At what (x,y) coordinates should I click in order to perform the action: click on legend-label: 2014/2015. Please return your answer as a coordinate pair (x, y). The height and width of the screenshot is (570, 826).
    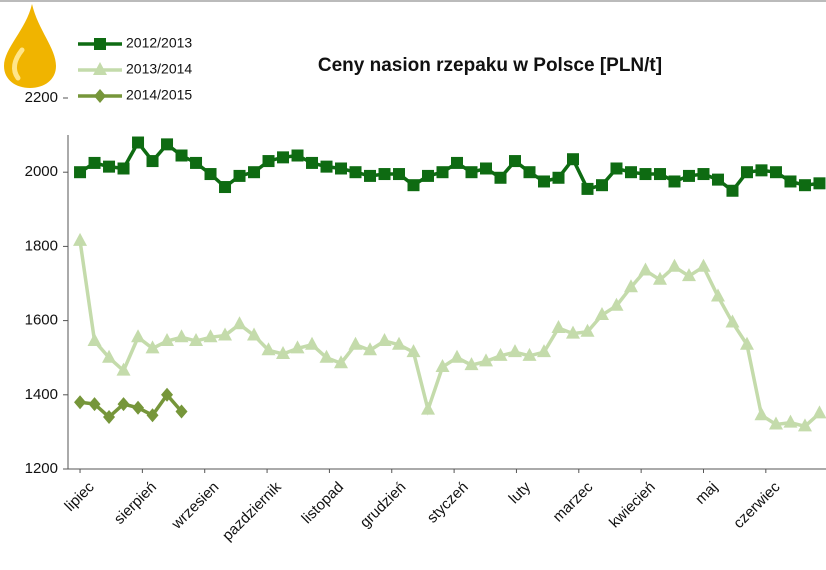
    Looking at the image, I should click on (159, 95).